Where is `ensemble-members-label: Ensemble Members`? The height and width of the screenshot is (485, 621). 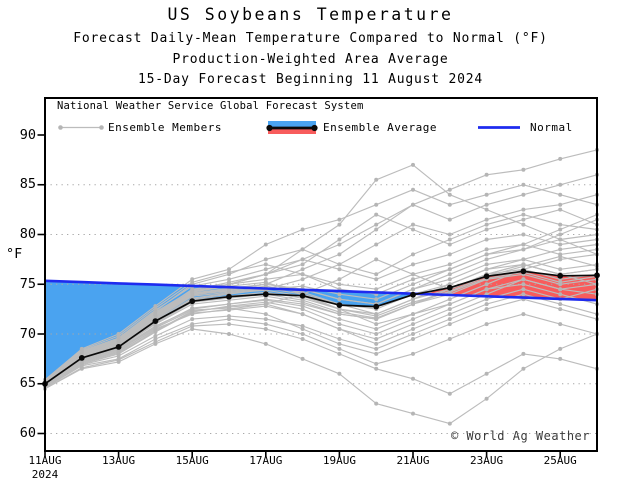 ensemble-members-label: Ensemble Members is located at coordinates (165, 127).